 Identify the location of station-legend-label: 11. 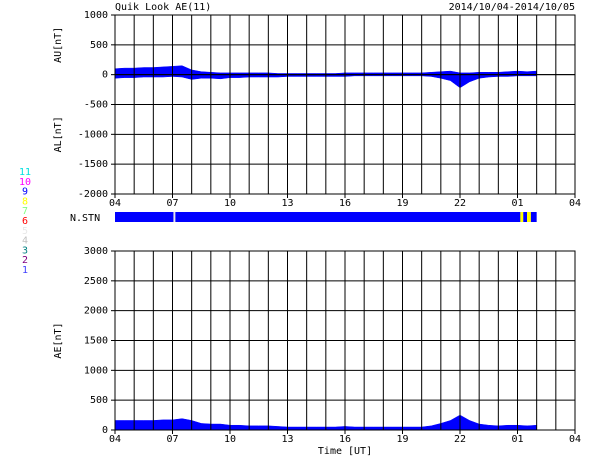
(25, 172).